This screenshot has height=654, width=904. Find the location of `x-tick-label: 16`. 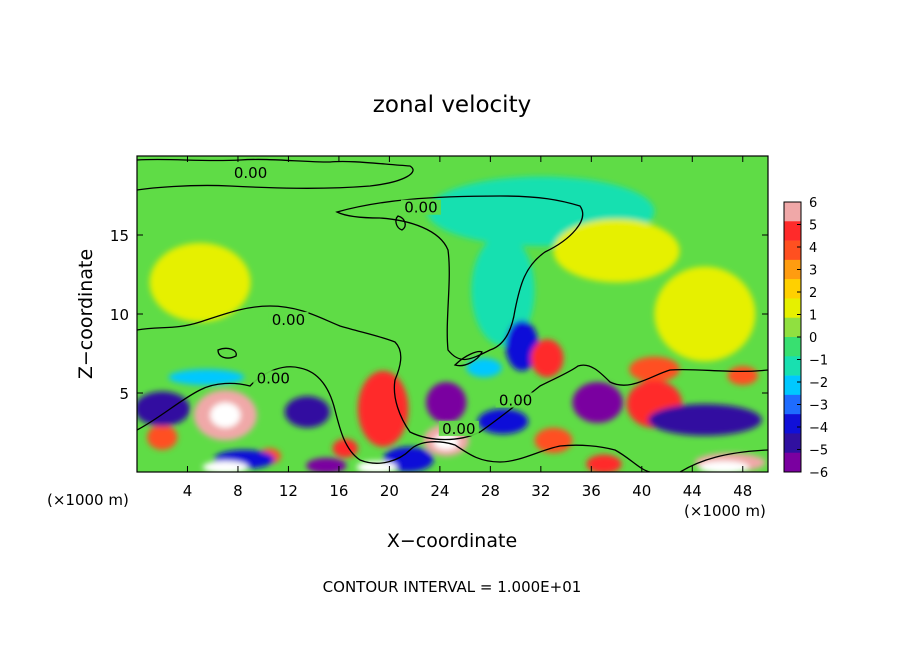

x-tick-label: 16 is located at coordinates (338, 491).